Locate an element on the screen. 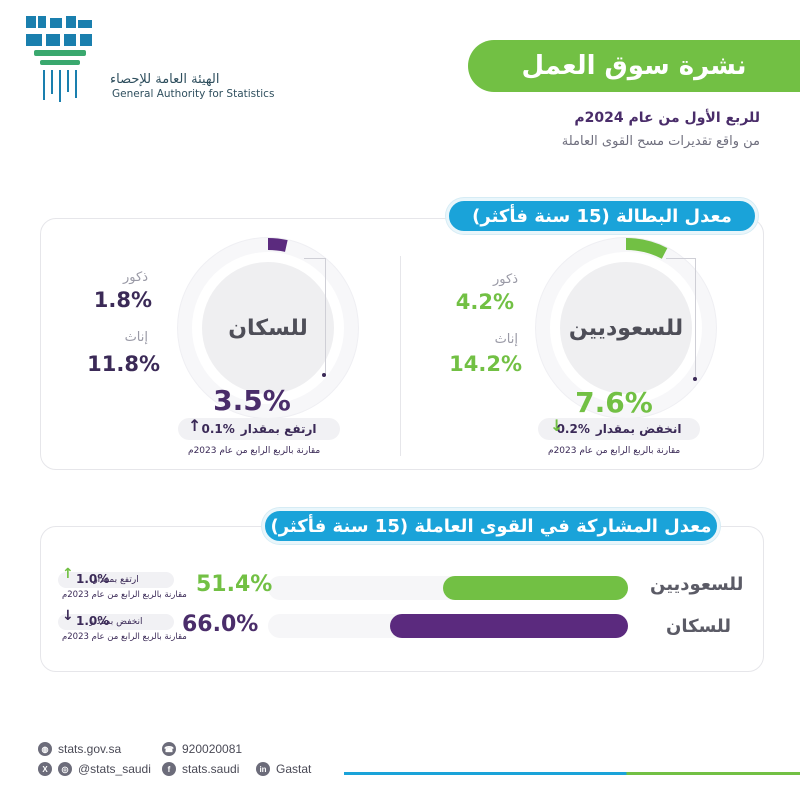  gastat-logo-icon is located at coordinates (59, 59).